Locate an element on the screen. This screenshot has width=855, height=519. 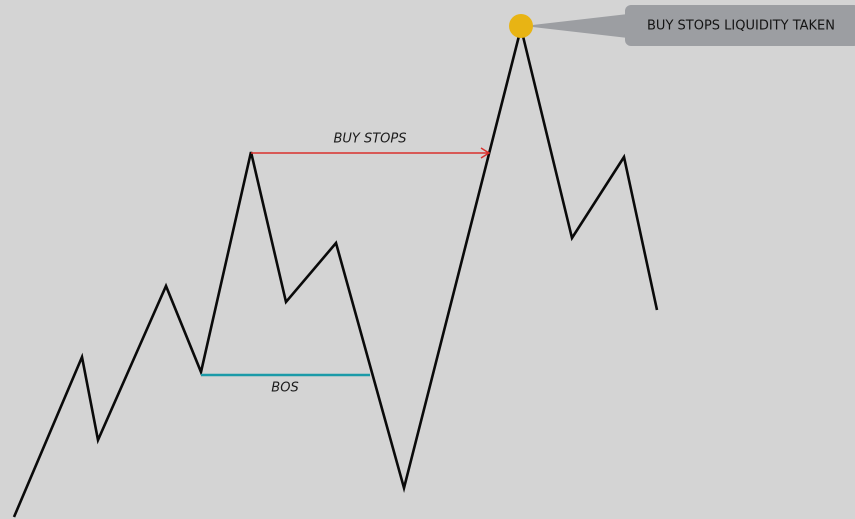
buy-stops-label: BUY STOPS is located at coordinates (369, 139).